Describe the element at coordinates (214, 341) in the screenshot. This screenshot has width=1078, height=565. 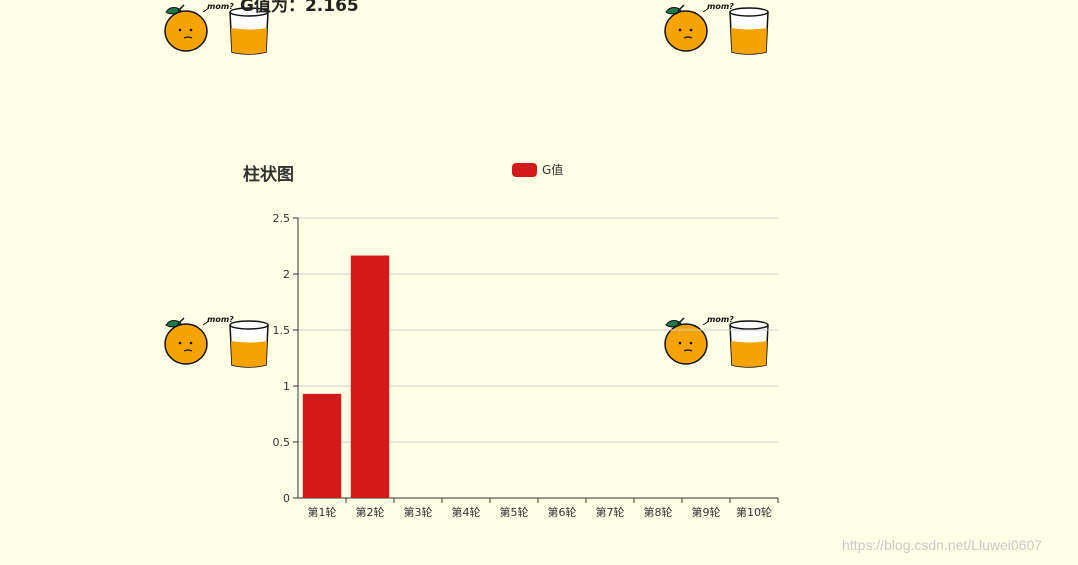
I see `orange-juice-sticker-mid-left: mom?` at that location.